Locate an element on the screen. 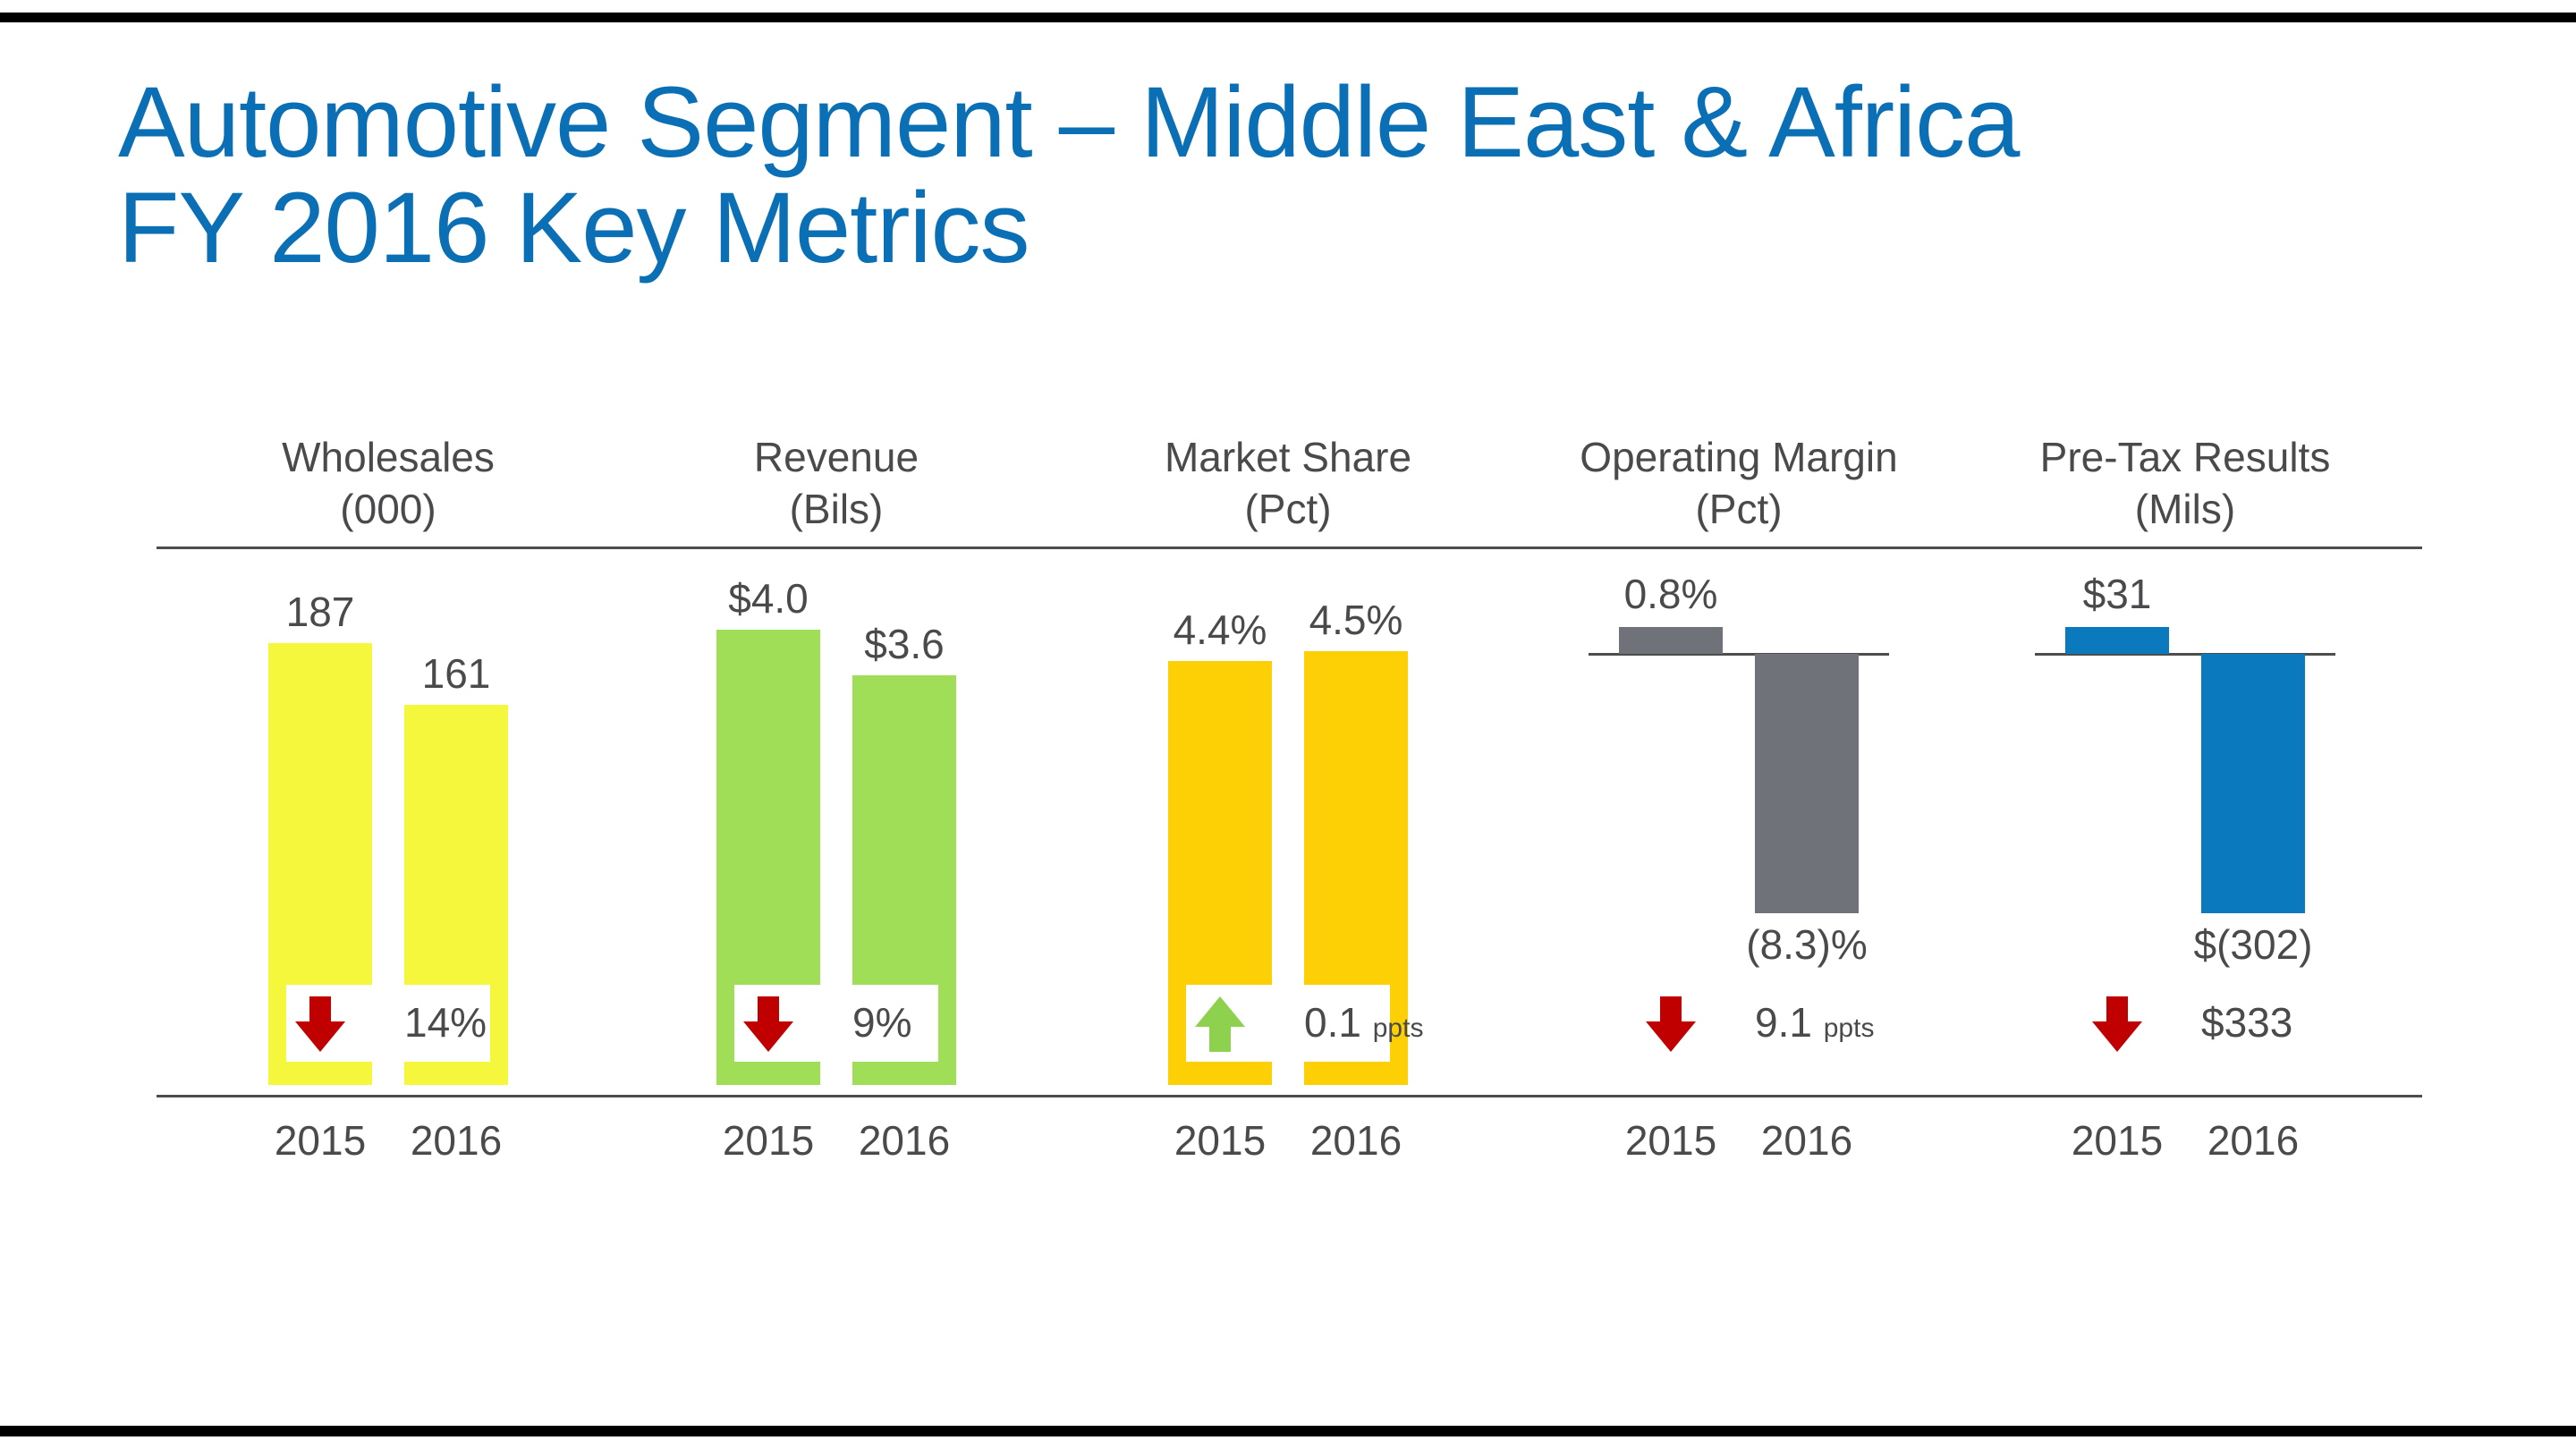 Image resolution: width=2576 pixels, height=1449 pixels. chart-header-2: Market Share (Pct) is located at coordinates (1288, 483).